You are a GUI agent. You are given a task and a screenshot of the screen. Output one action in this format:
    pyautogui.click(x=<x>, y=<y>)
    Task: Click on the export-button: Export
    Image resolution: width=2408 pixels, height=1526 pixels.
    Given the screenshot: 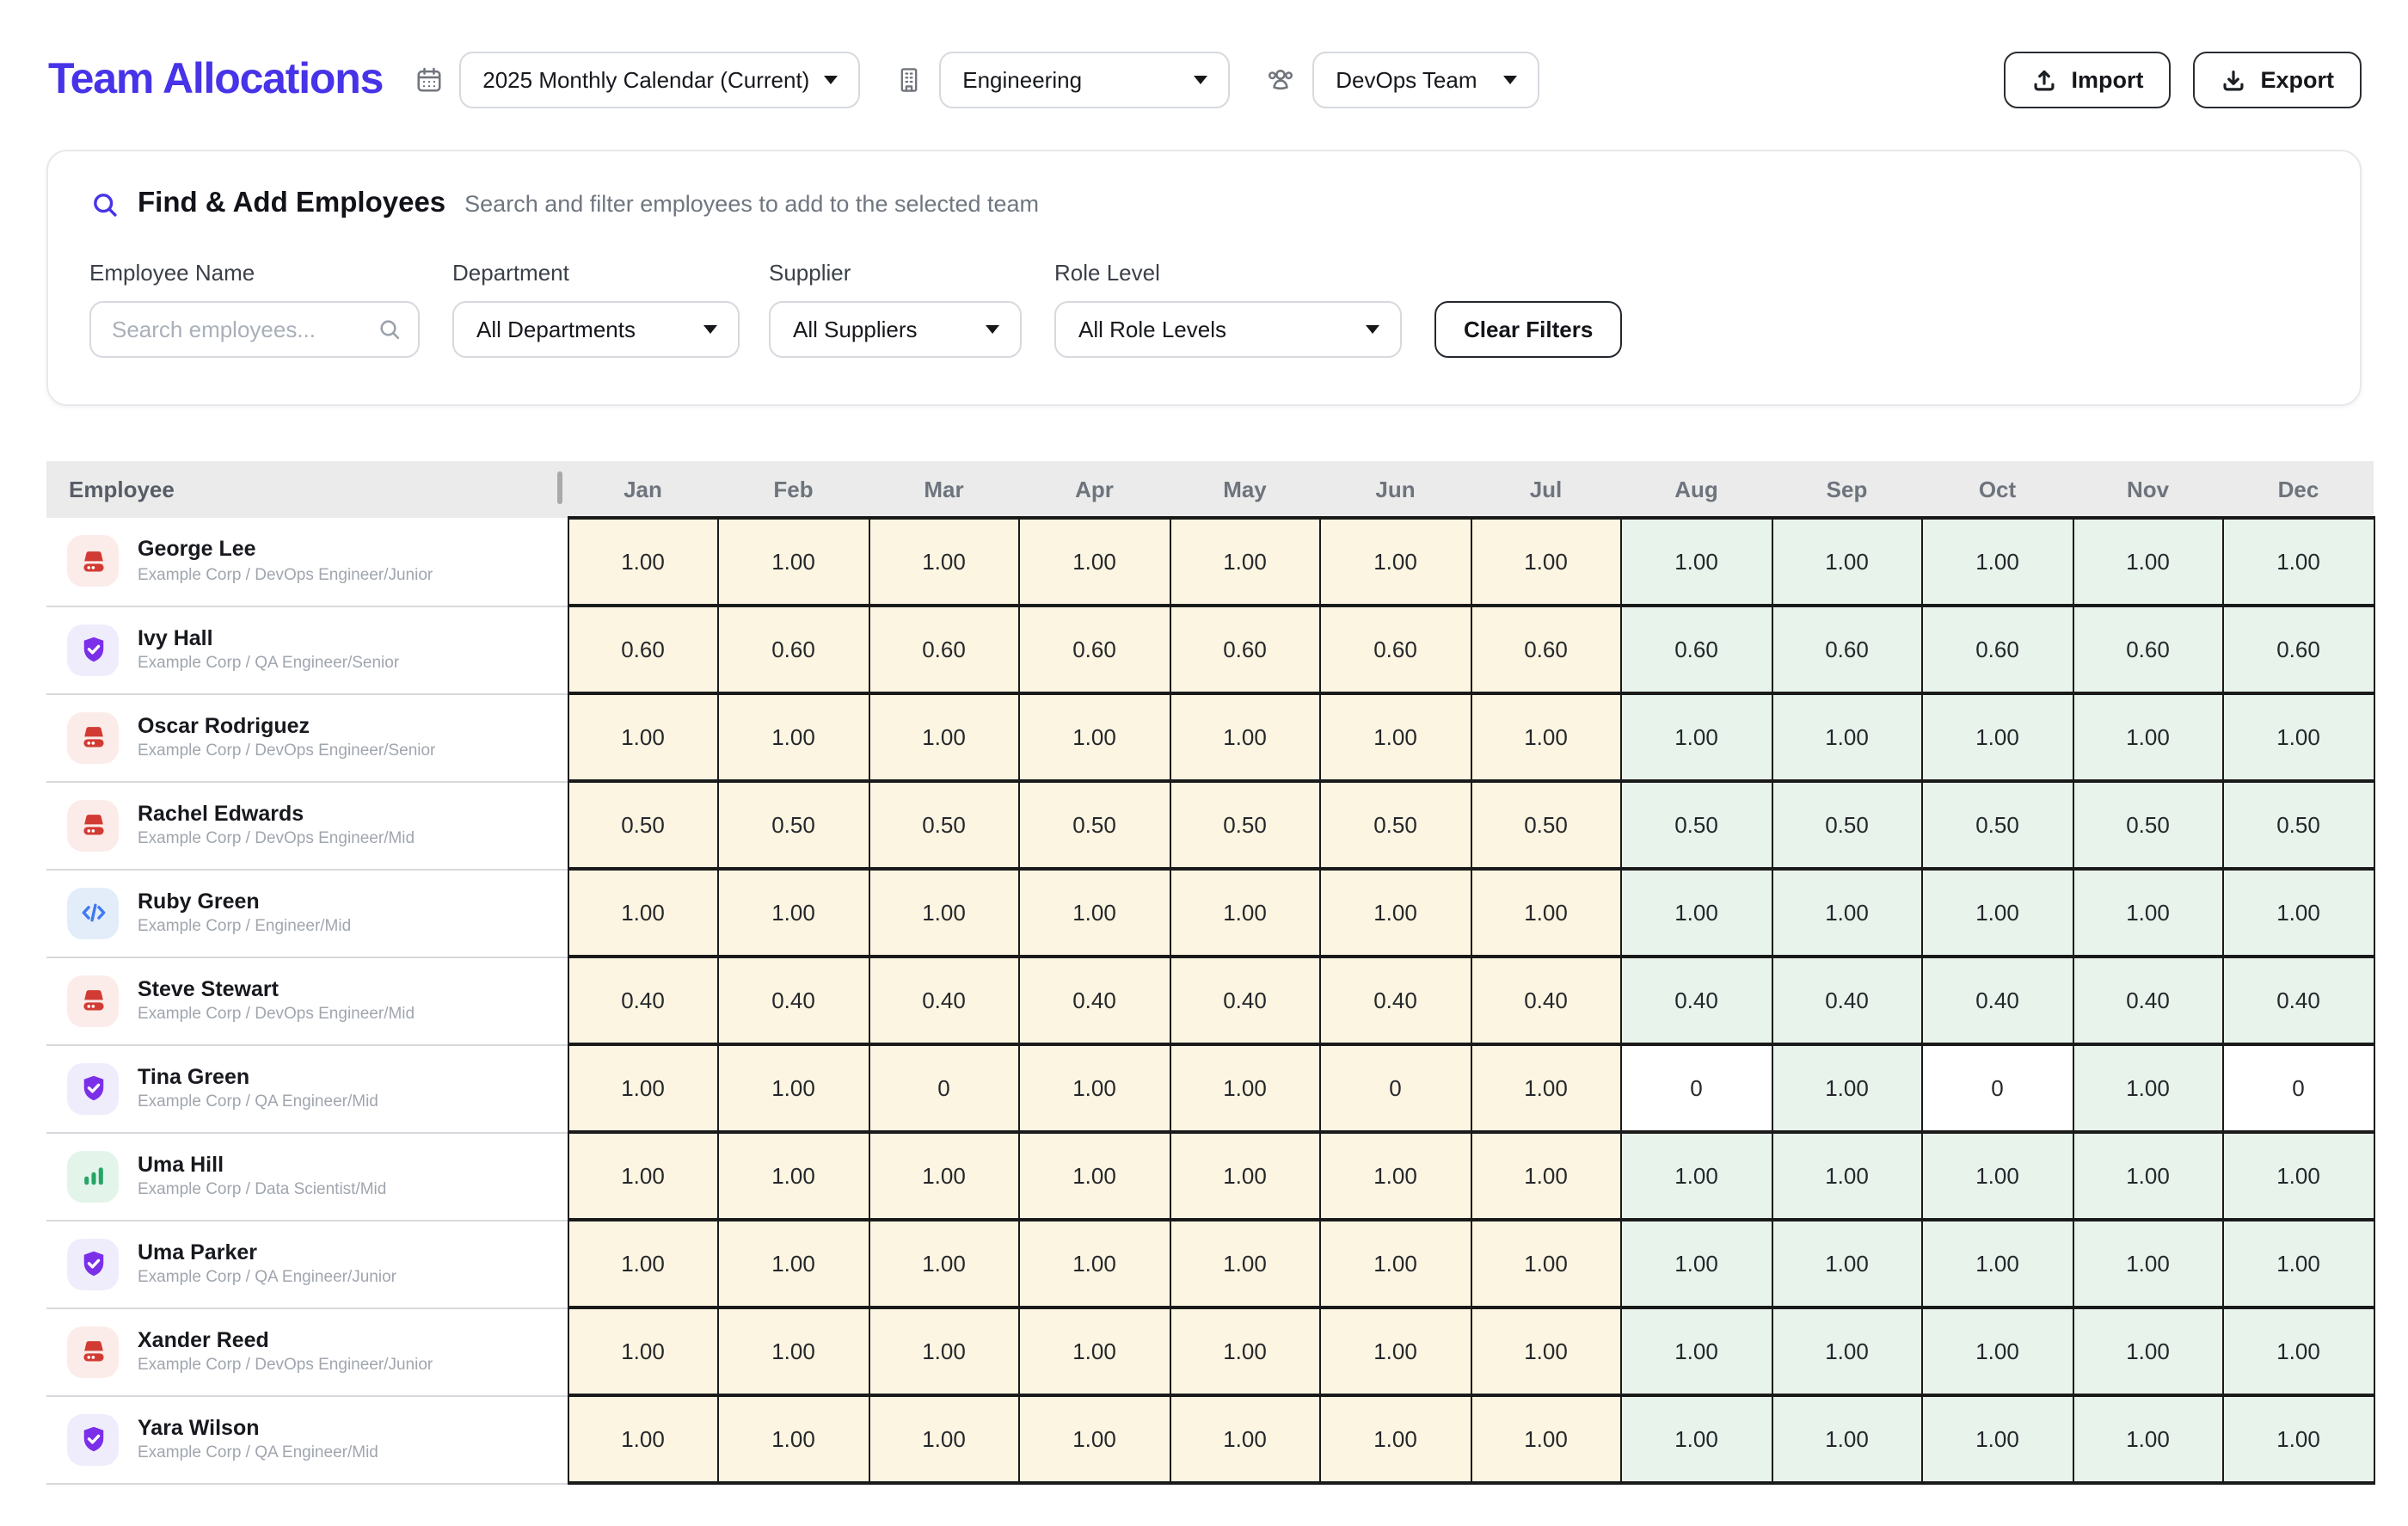 What is the action you would take?
    pyautogui.click(x=2277, y=80)
    